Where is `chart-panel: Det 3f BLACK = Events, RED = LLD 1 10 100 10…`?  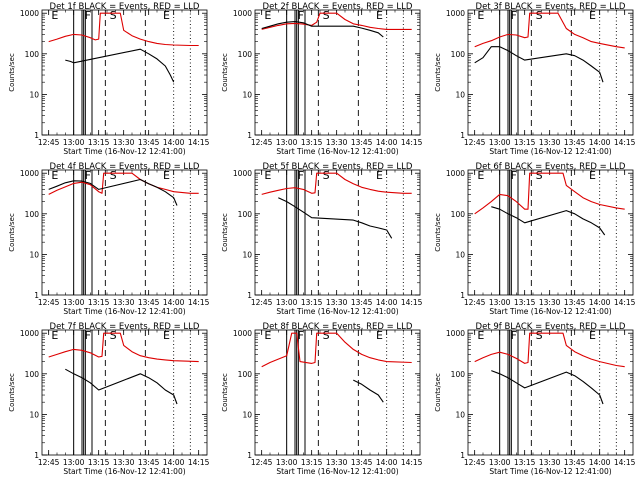
chart-panel: Det 3f BLACK = Events, RED = LLD 1 10 100 10… is located at coordinates (535, 79).